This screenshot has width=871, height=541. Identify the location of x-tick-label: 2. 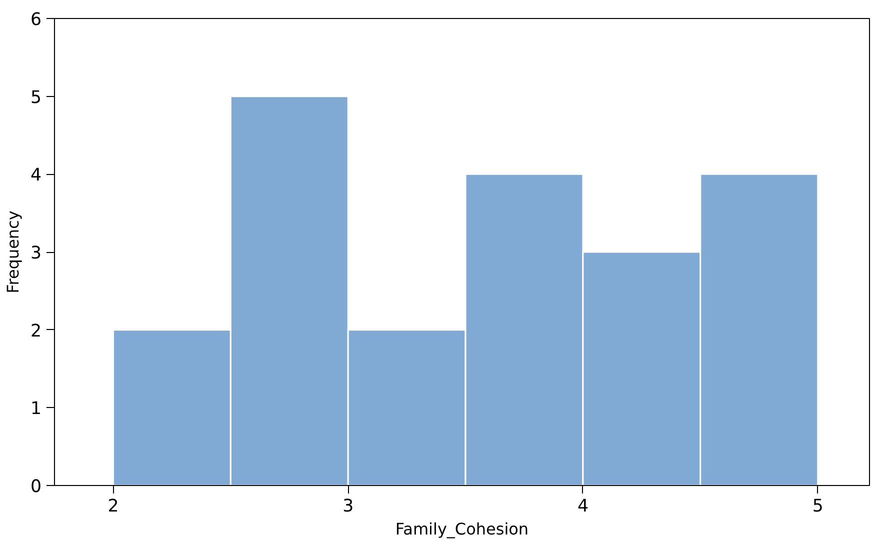
(113, 506).